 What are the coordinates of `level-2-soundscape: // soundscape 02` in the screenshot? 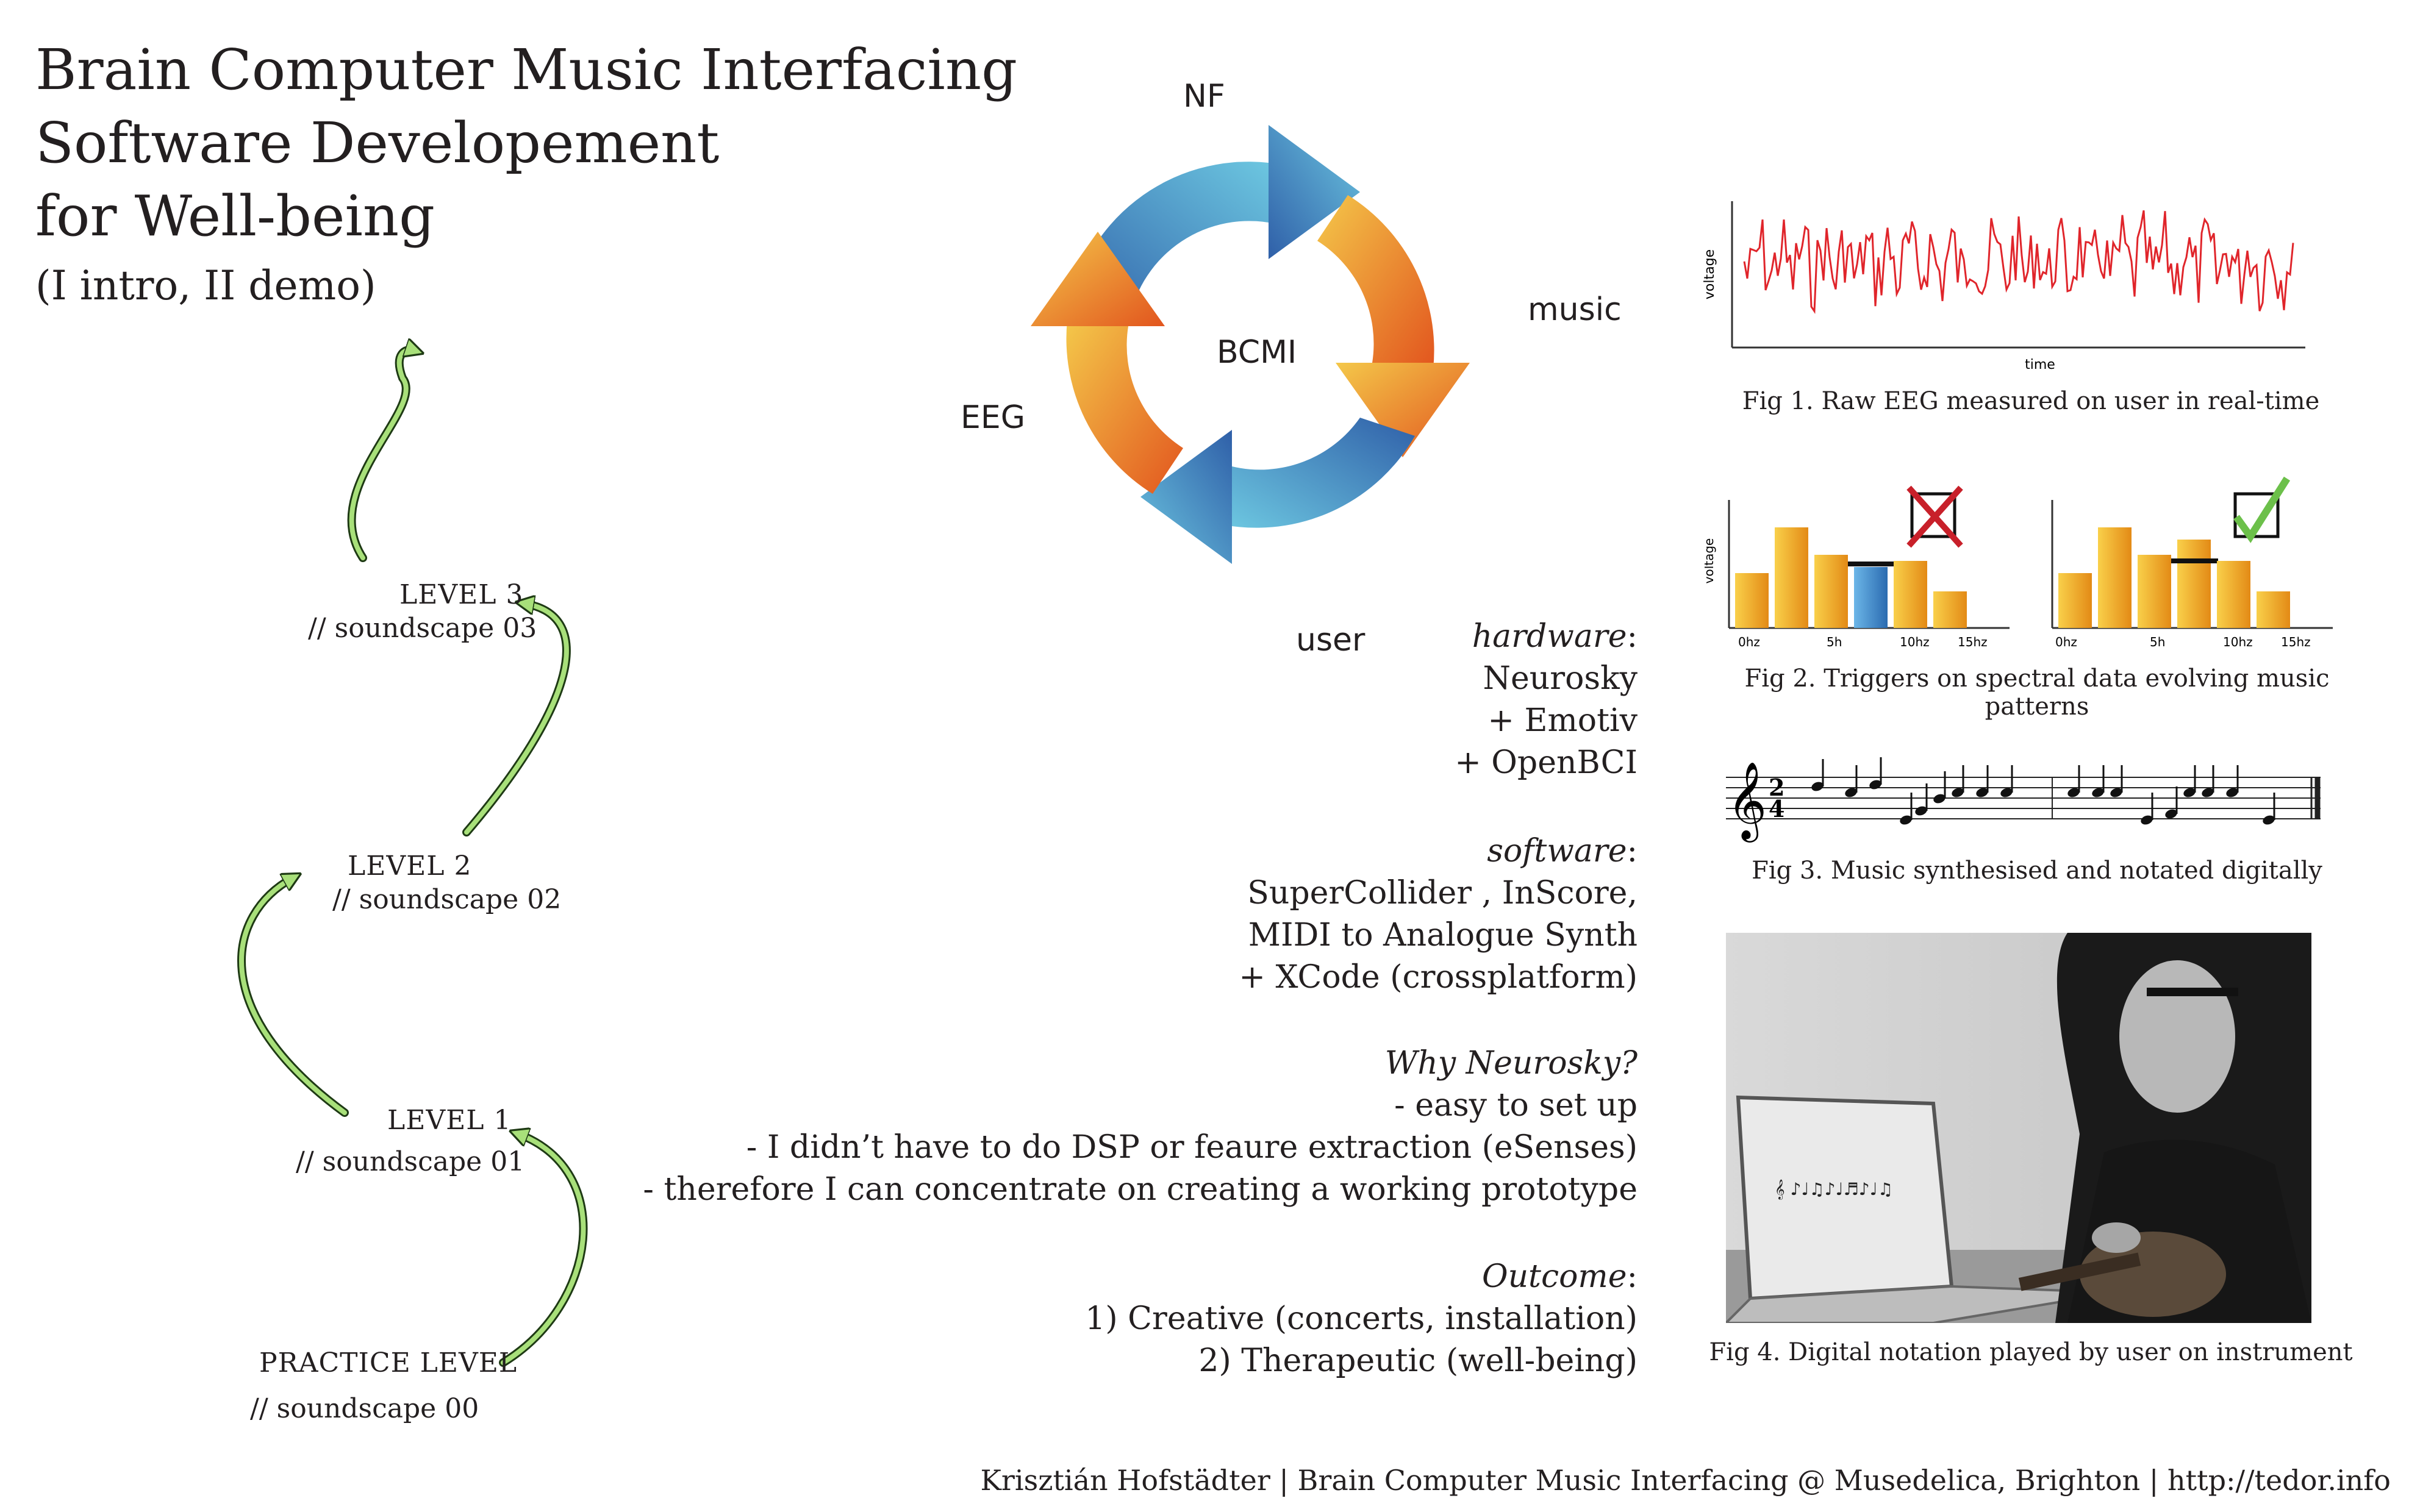 It's located at (447, 899).